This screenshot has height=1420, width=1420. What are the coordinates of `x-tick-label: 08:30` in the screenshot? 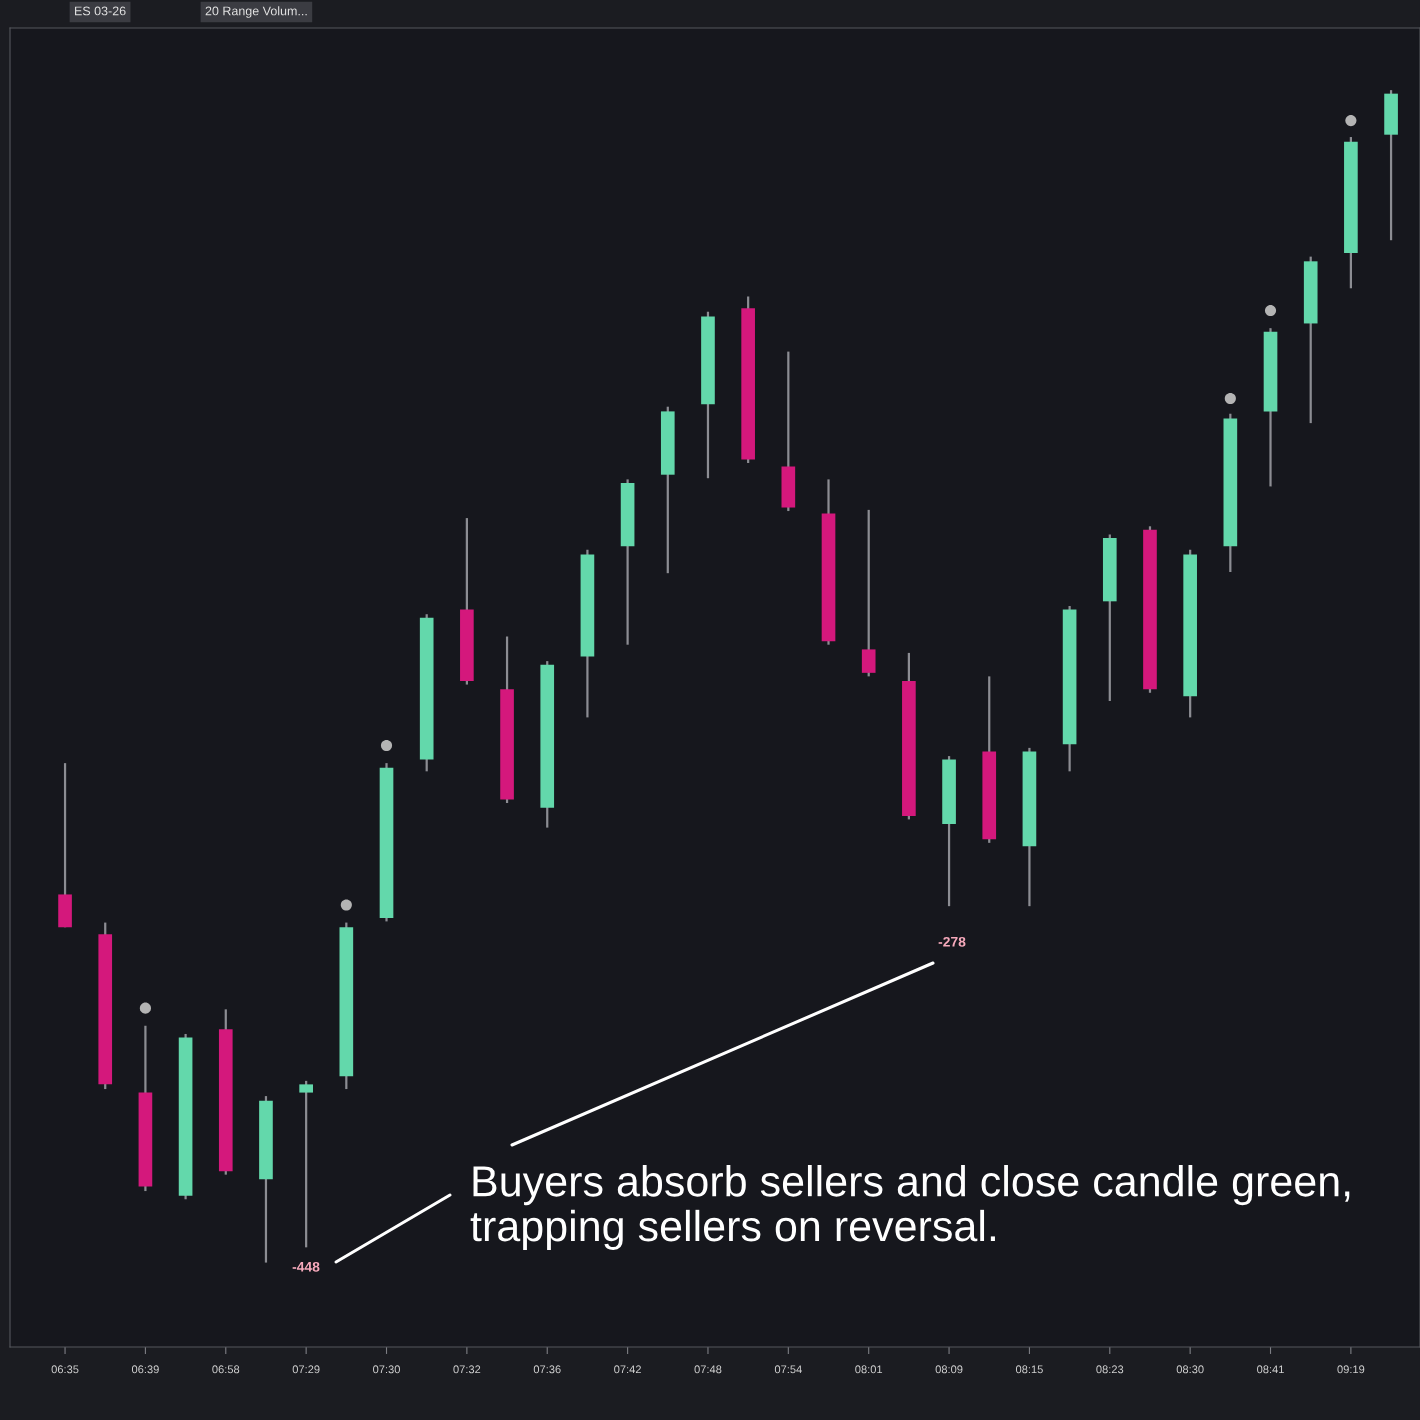 It's located at (1190, 1369).